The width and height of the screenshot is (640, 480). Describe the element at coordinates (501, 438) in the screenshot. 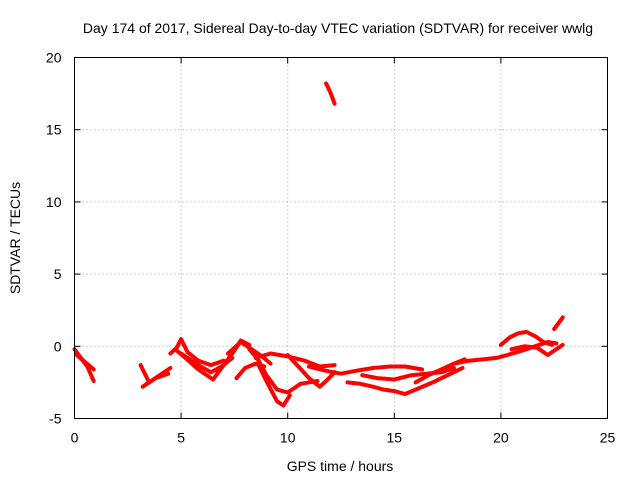

I see `x-tick-label: 20` at that location.